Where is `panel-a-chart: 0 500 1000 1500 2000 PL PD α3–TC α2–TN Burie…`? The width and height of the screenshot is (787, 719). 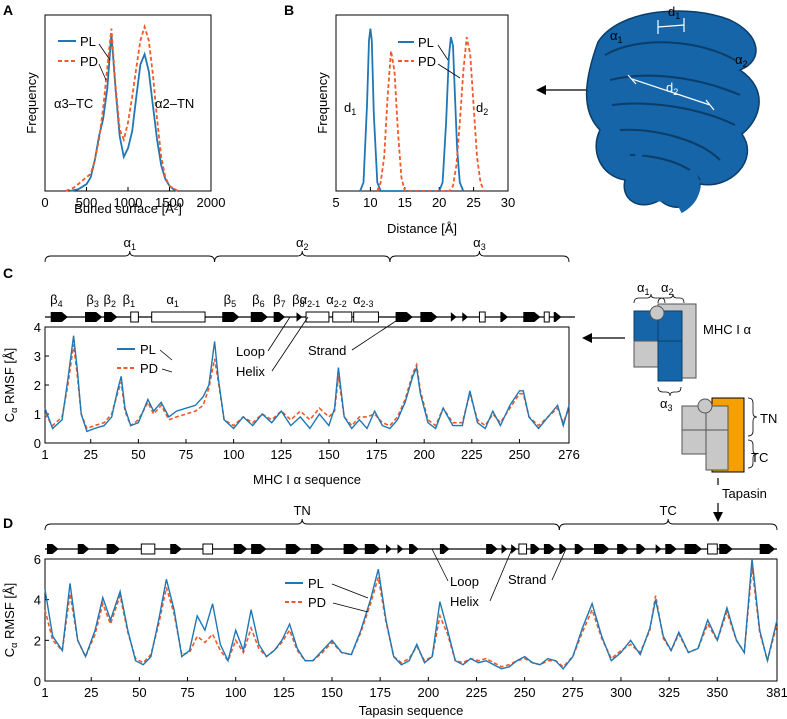 panel-a-chart: 0 500 1000 1500 2000 PL PD α3–TC α2–TN Burie… is located at coordinates (124, 115).